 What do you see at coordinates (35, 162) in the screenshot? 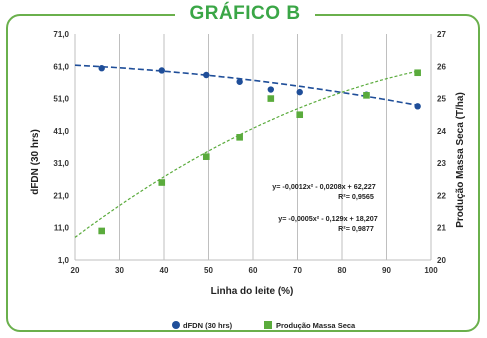
I see `y-left-axis-label: dFDN (30 hrs)` at bounding box center [35, 162].